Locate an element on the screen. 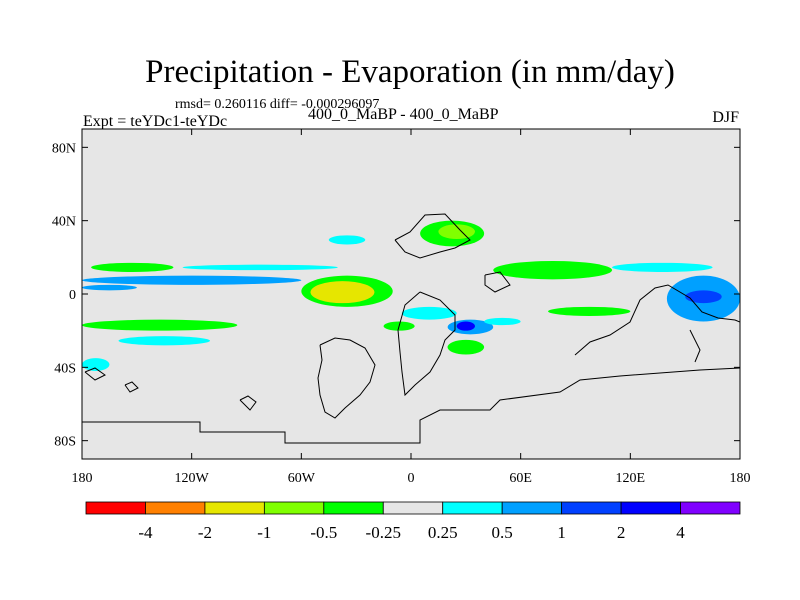 The image size is (800, 600). colorbar-label: 1 is located at coordinates (561, 532).